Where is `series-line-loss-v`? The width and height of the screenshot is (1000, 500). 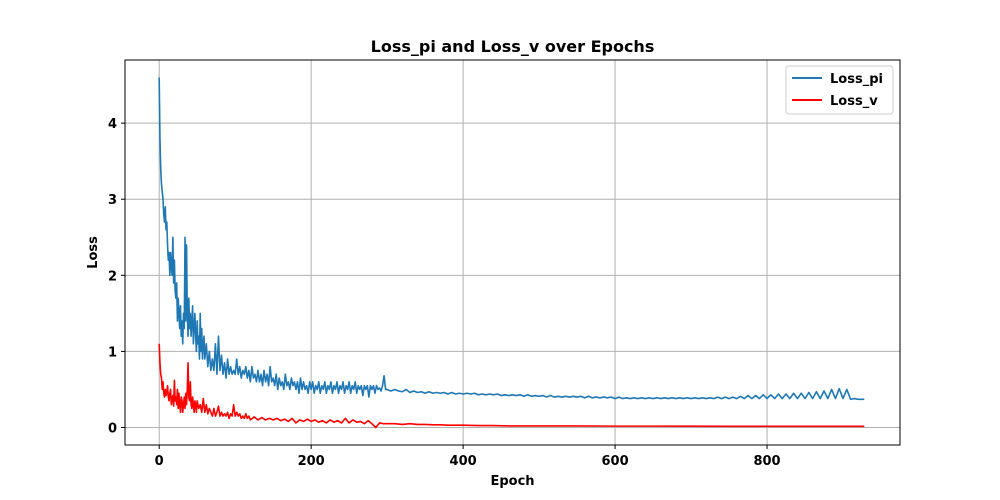 series-line-loss-v is located at coordinates (511, 386).